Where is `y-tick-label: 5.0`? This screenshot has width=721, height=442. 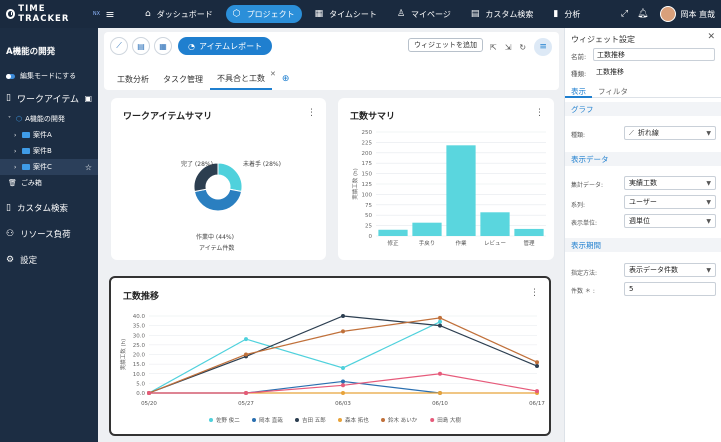 y-tick-label: 5.0 is located at coordinates (140, 384).